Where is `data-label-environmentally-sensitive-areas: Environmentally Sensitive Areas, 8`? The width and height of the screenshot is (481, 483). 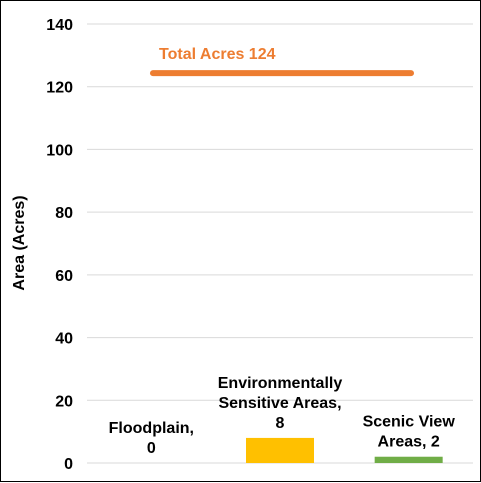 data-label-environmentally-sensitive-areas: Environmentally Sensitive Areas, 8 is located at coordinates (280, 403).